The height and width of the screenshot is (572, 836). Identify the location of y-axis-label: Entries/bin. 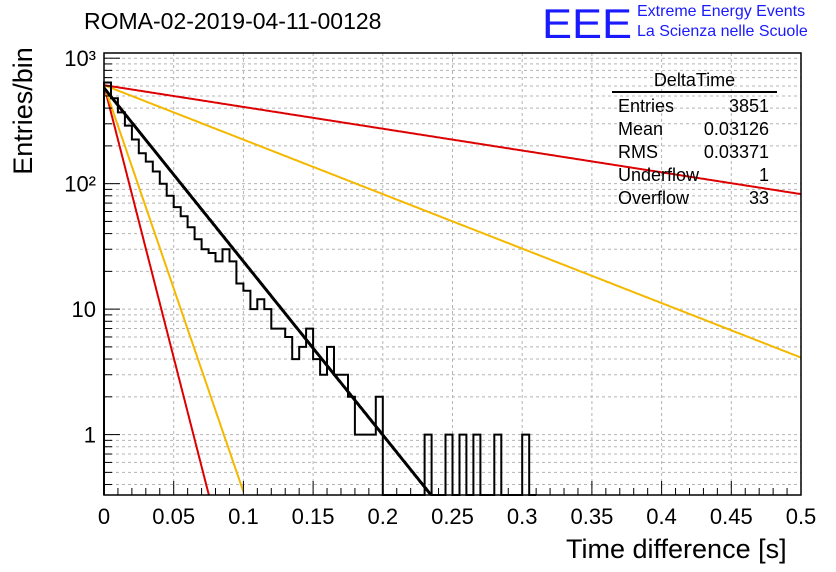
(23, 111).